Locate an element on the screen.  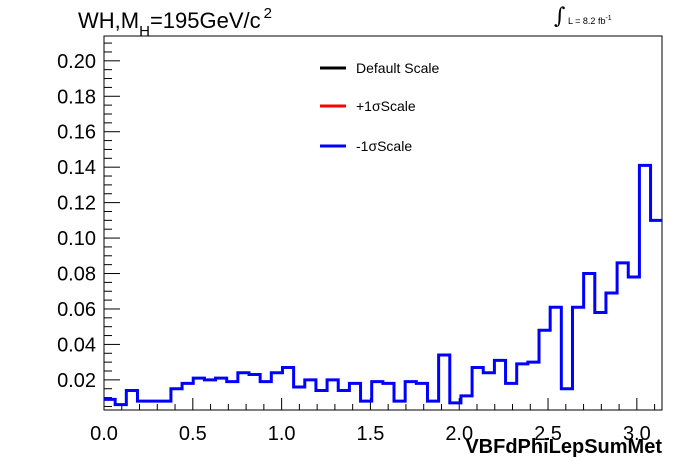
x-tick-label: 0.5 is located at coordinates (193, 434).